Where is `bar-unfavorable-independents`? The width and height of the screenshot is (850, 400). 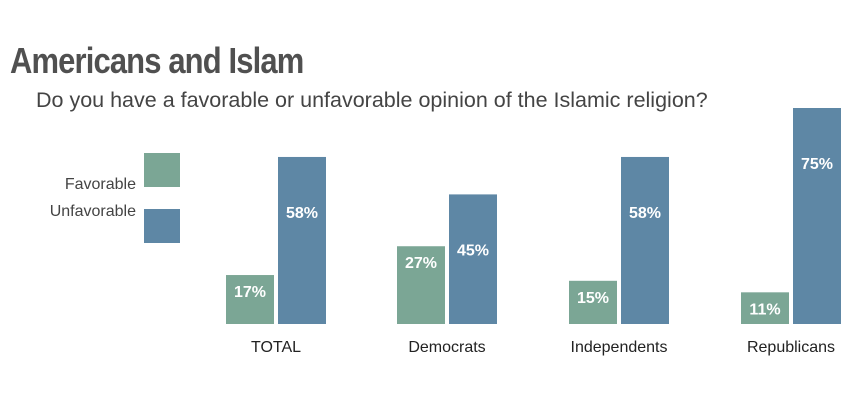
bar-unfavorable-independents is located at coordinates (645, 240).